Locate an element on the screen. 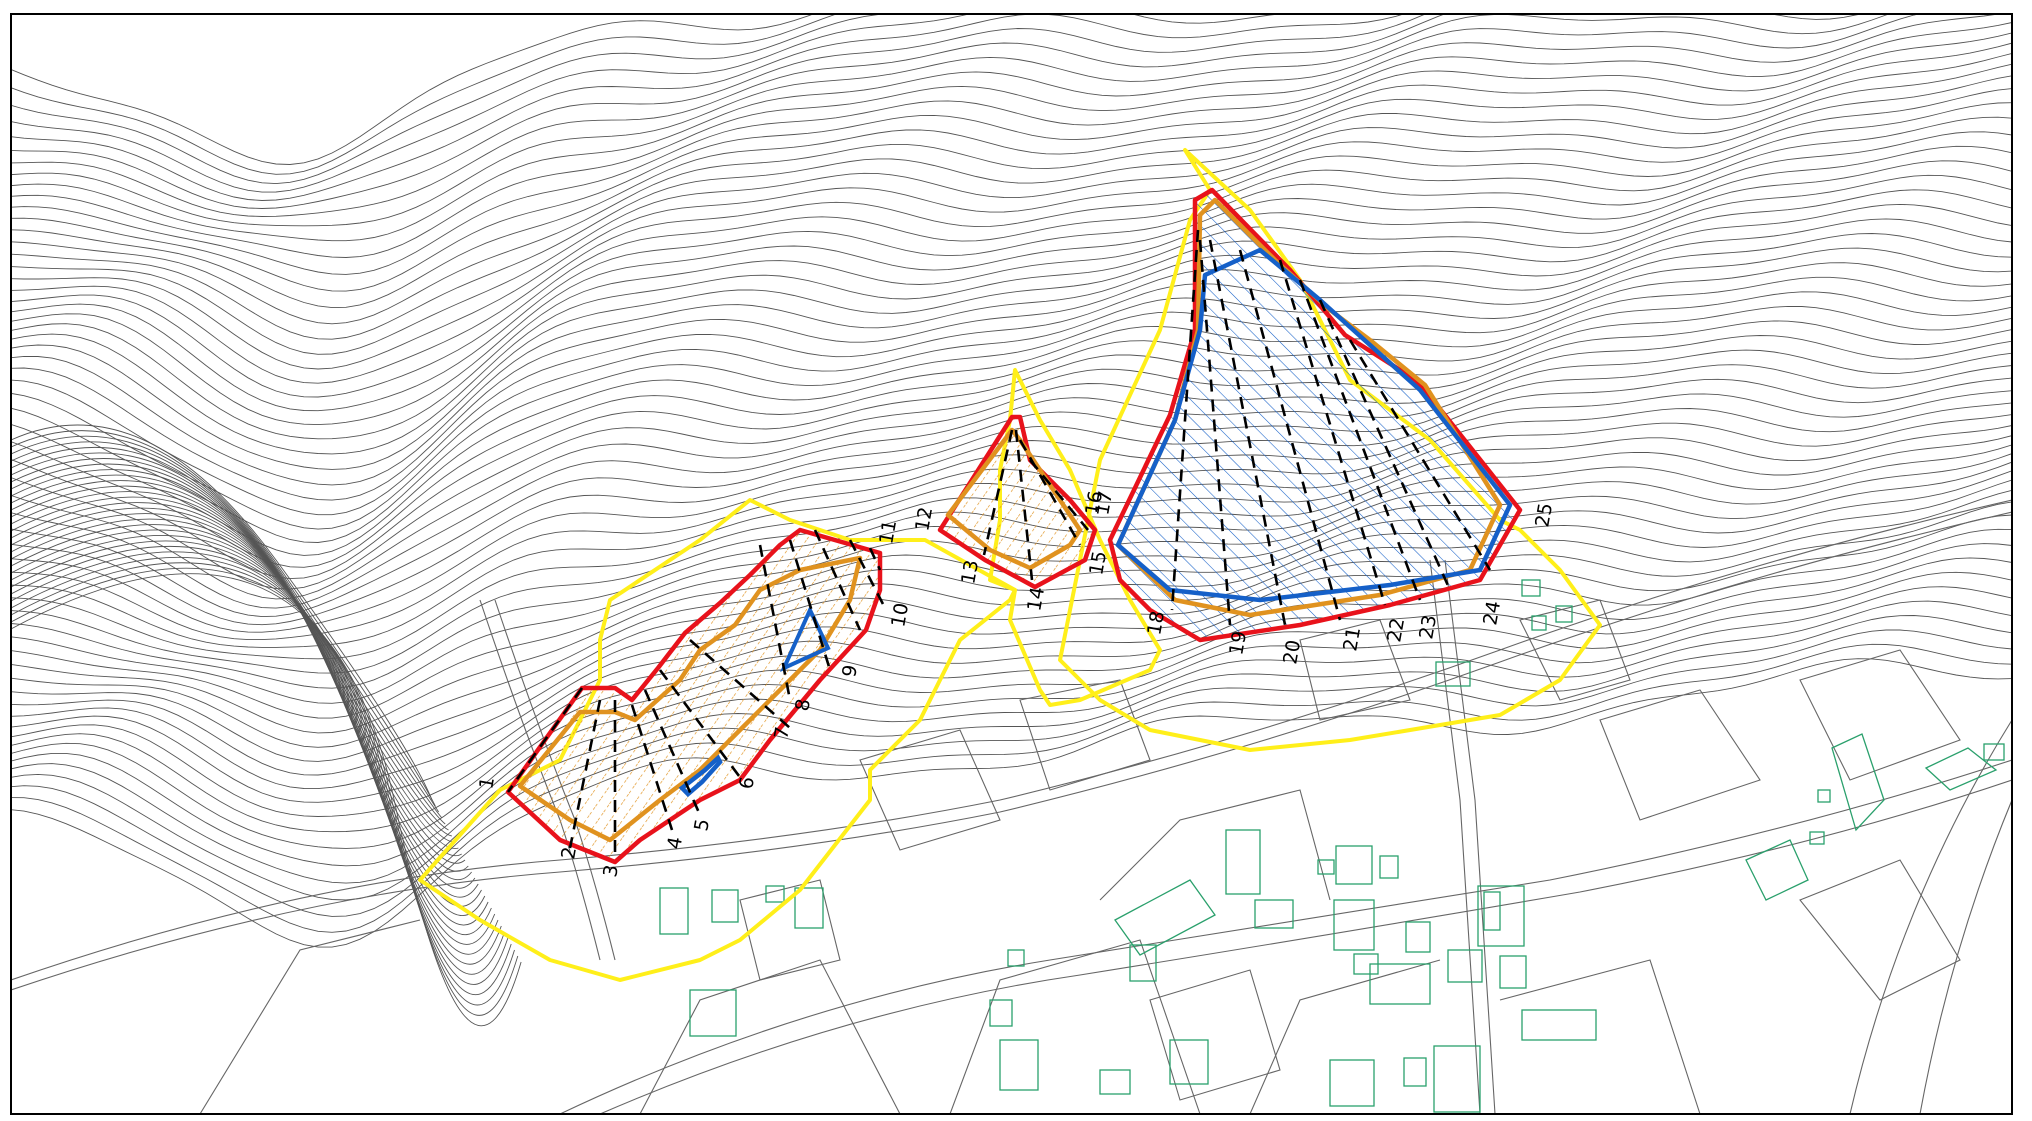 This screenshot has width=2032, height=1121. section-label-16: 16 is located at coordinates (1094, 503).